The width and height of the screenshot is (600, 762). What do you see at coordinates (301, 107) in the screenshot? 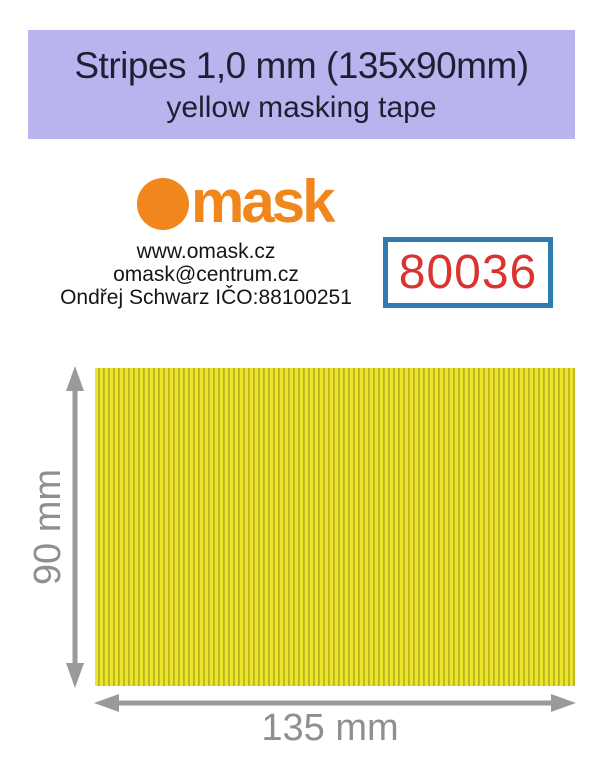
I see `product-subtitle: yellow masking tape` at bounding box center [301, 107].